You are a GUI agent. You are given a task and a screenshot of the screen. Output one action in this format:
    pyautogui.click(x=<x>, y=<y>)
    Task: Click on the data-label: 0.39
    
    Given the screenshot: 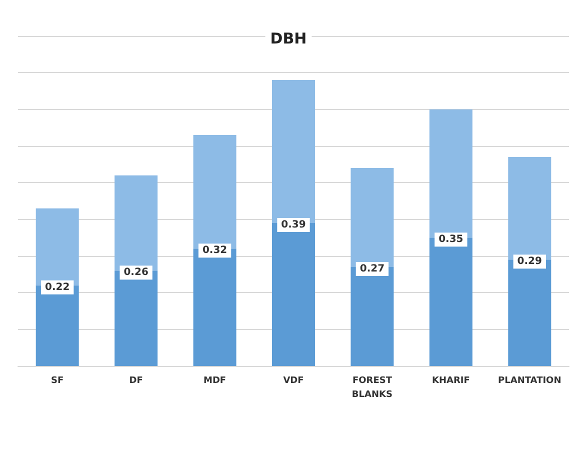 What is the action you would take?
    pyautogui.click(x=293, y=225)
    